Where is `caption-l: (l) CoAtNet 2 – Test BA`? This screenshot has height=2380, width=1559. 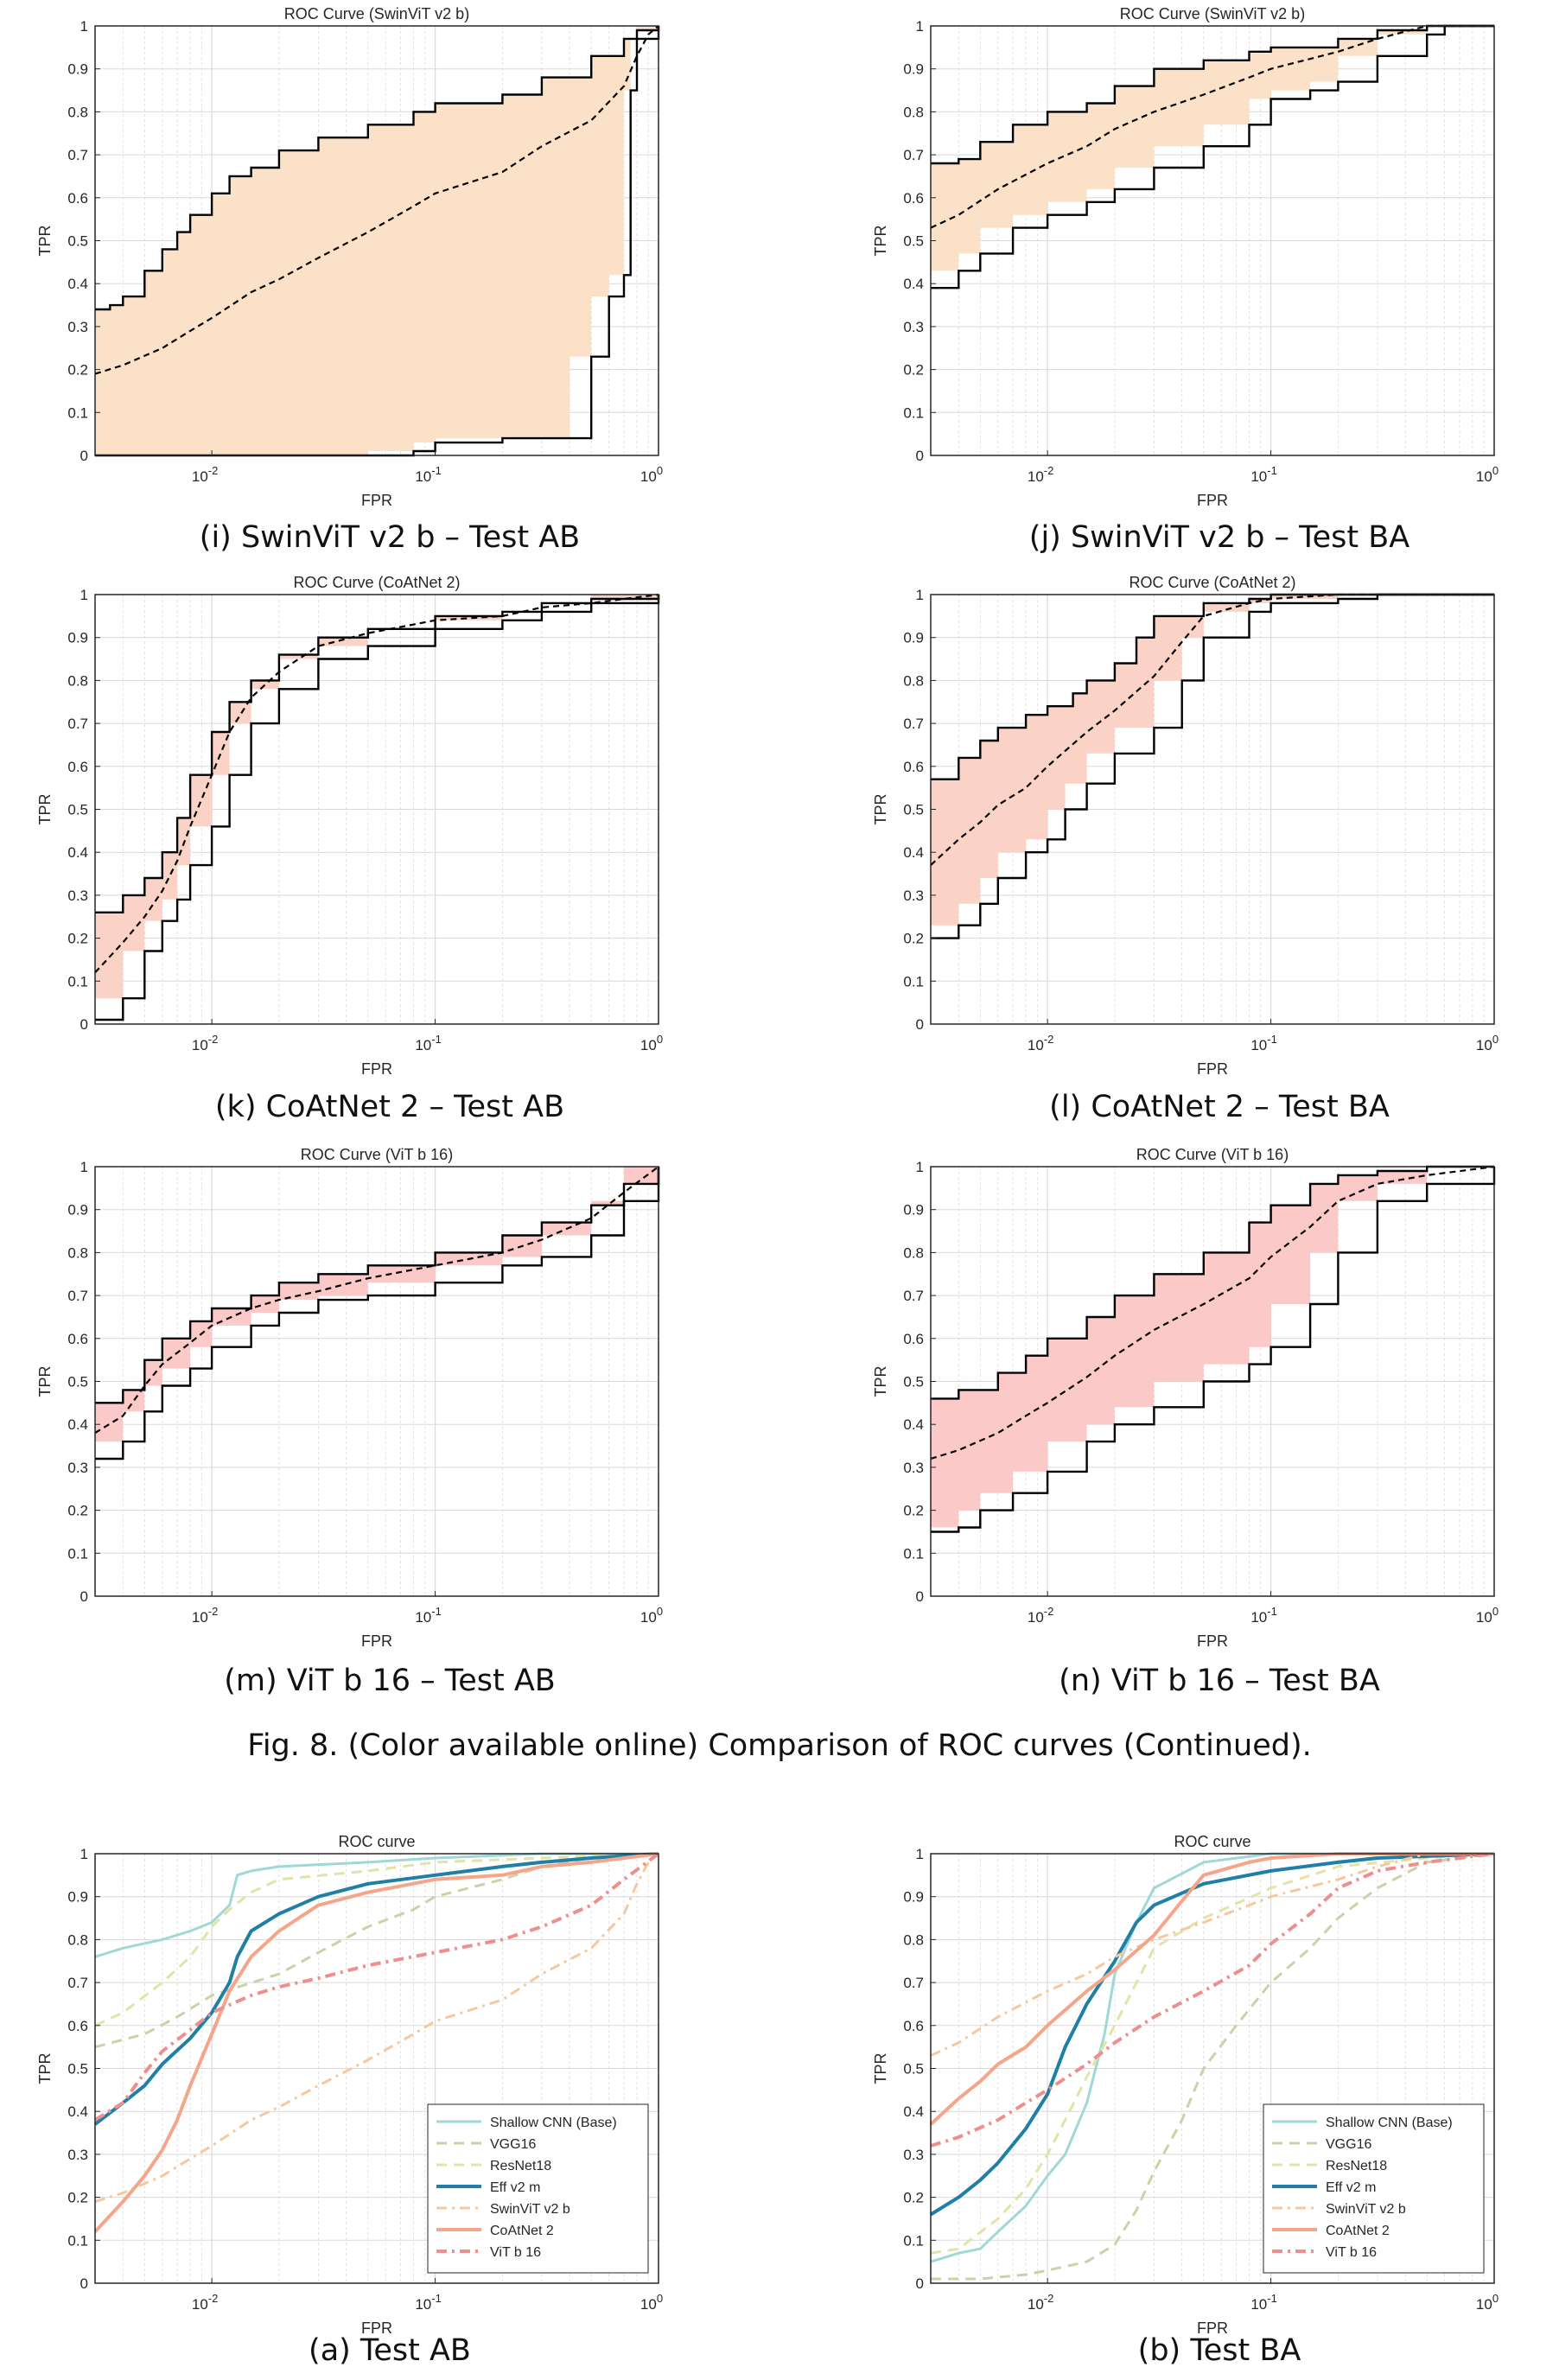 caption-l: (l) CoAtNet 2 – Test BA is located at coordinates (1219, 1107).